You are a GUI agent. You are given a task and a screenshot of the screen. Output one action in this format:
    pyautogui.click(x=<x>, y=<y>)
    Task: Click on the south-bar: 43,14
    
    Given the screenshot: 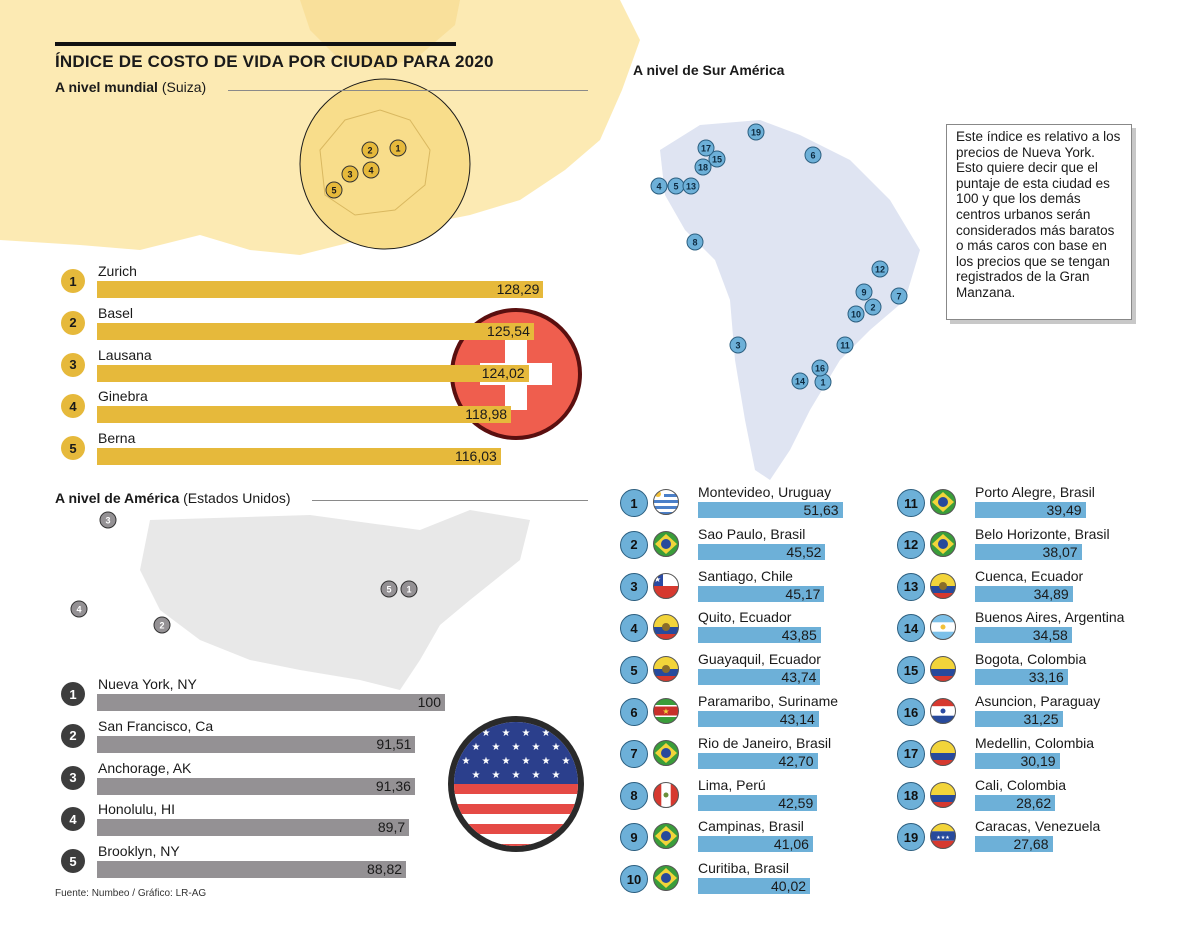 What is the action you would take?
    pyautogui.click(x=758, y=719)
    